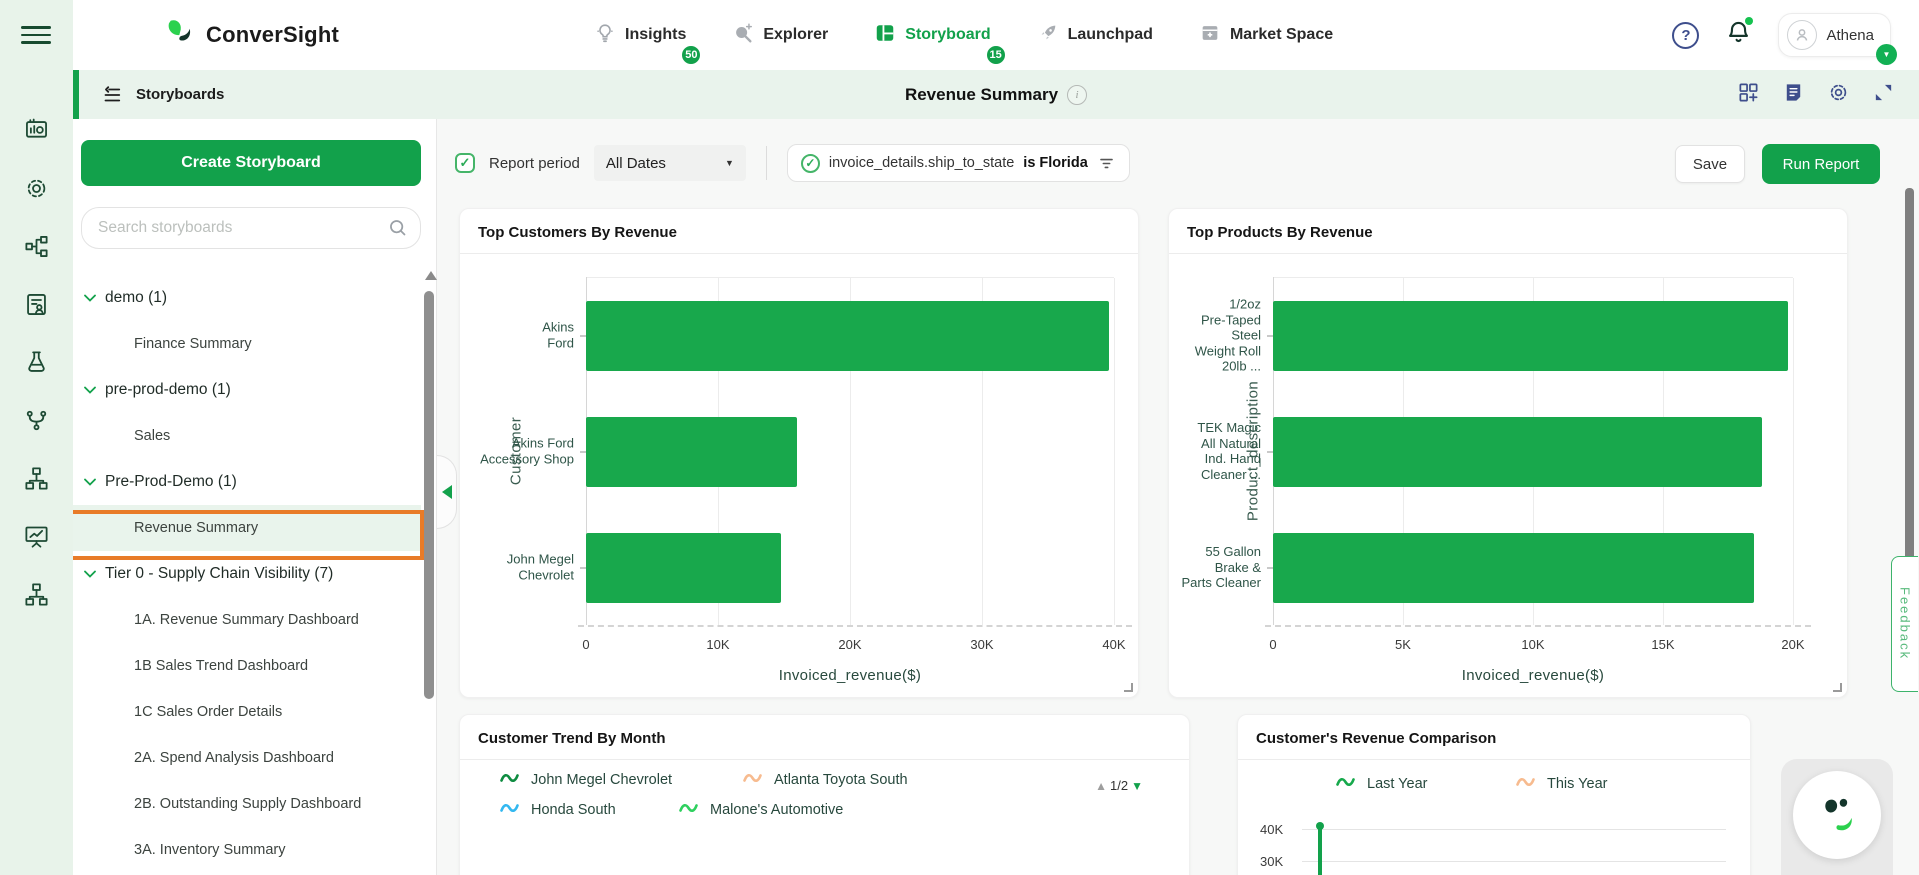 The height and width of the screenshot is (875, 1919). I want to click on nav-item-storyboard: Storyboard 15, so click(940, 44).